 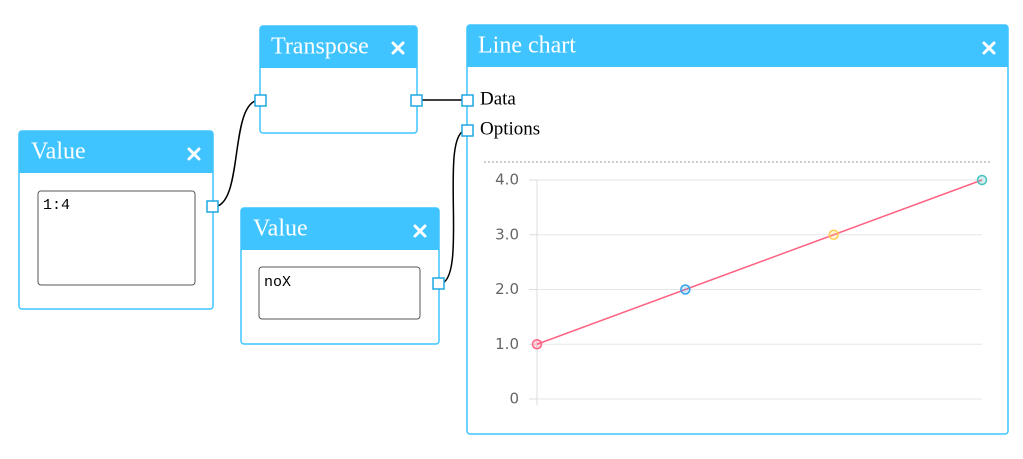 What do you see at coordinates (507, 180) in the screenshot?
I see `y-tick-label: 4.0` at bounding box center [507, 180].